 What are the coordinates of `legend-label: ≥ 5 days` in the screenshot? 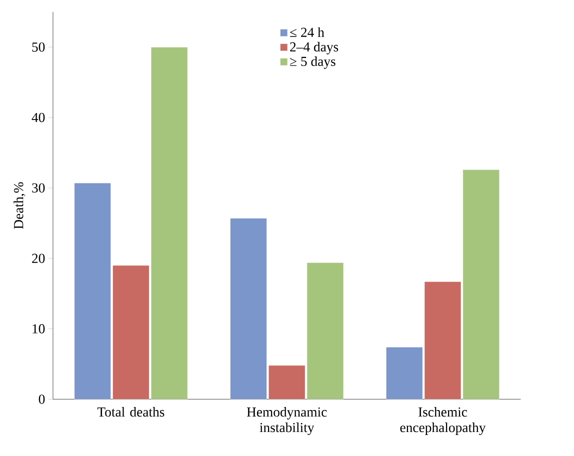 It's located at (313, 62).